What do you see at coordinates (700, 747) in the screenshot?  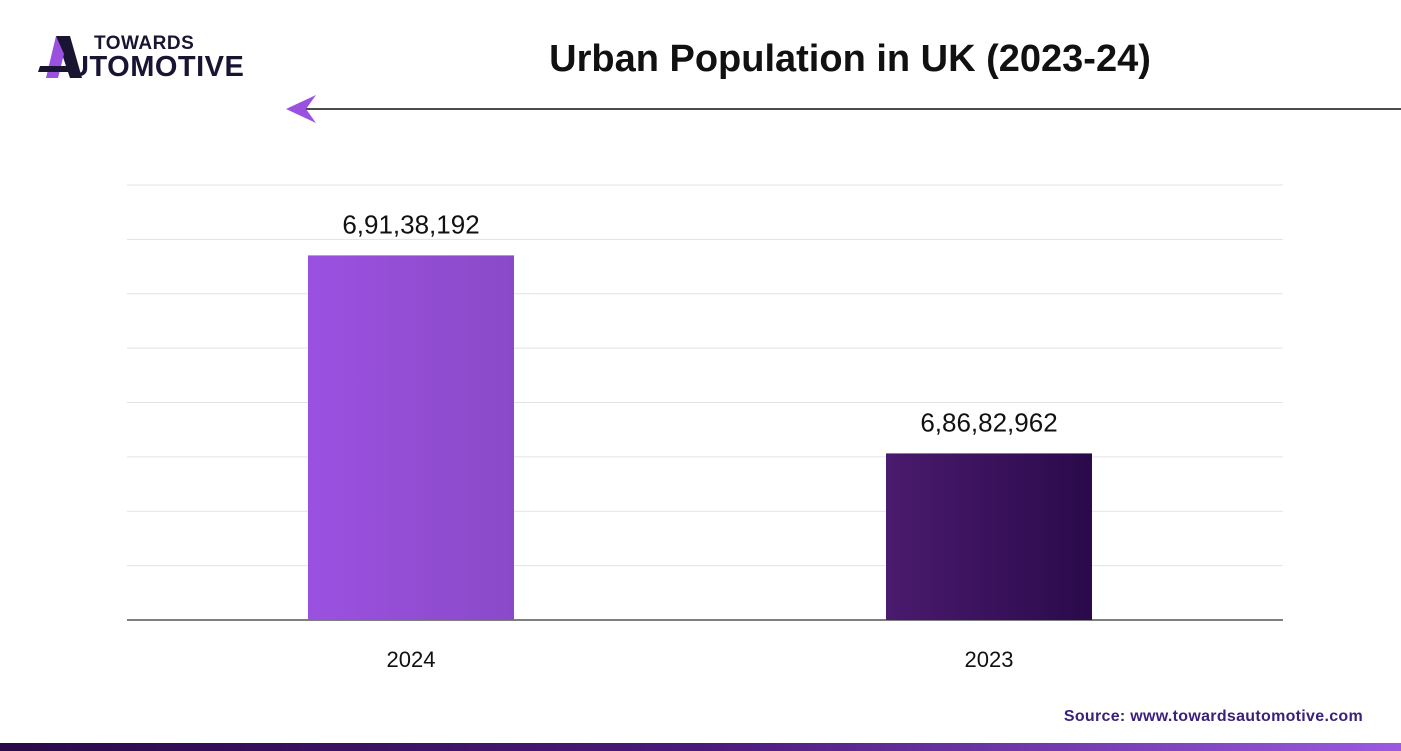 I see `footer-bar` at bounding box center [700, 747].